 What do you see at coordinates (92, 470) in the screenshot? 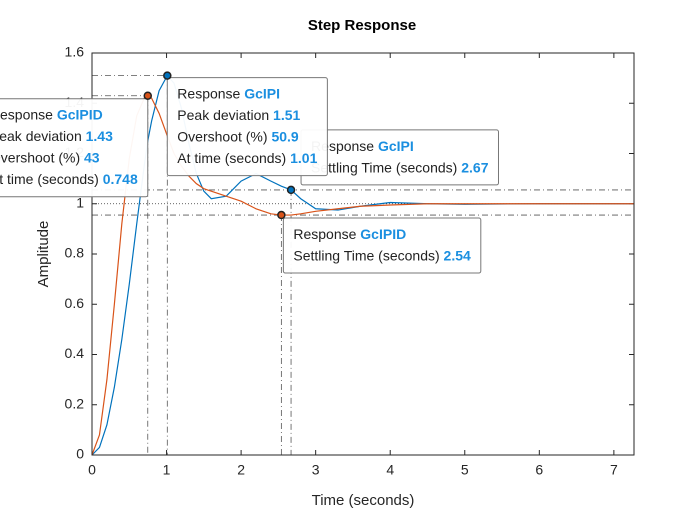
I see `x-tick-label: 0` at bounding box center [92, 470].